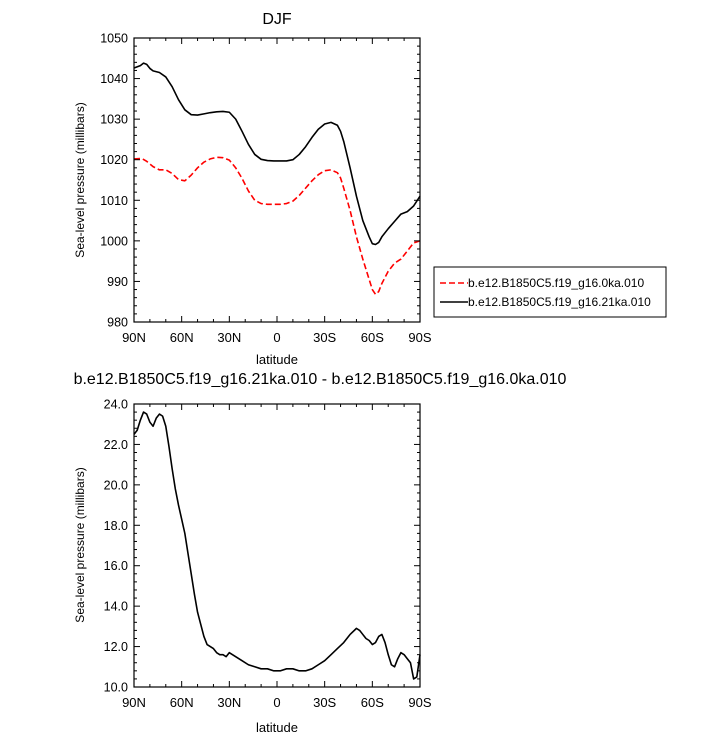 The image size is (716, 741). Describe the element at coordinates (372, 337) in the screenshot. I see `top-x-tick-label: 60S` at that location.